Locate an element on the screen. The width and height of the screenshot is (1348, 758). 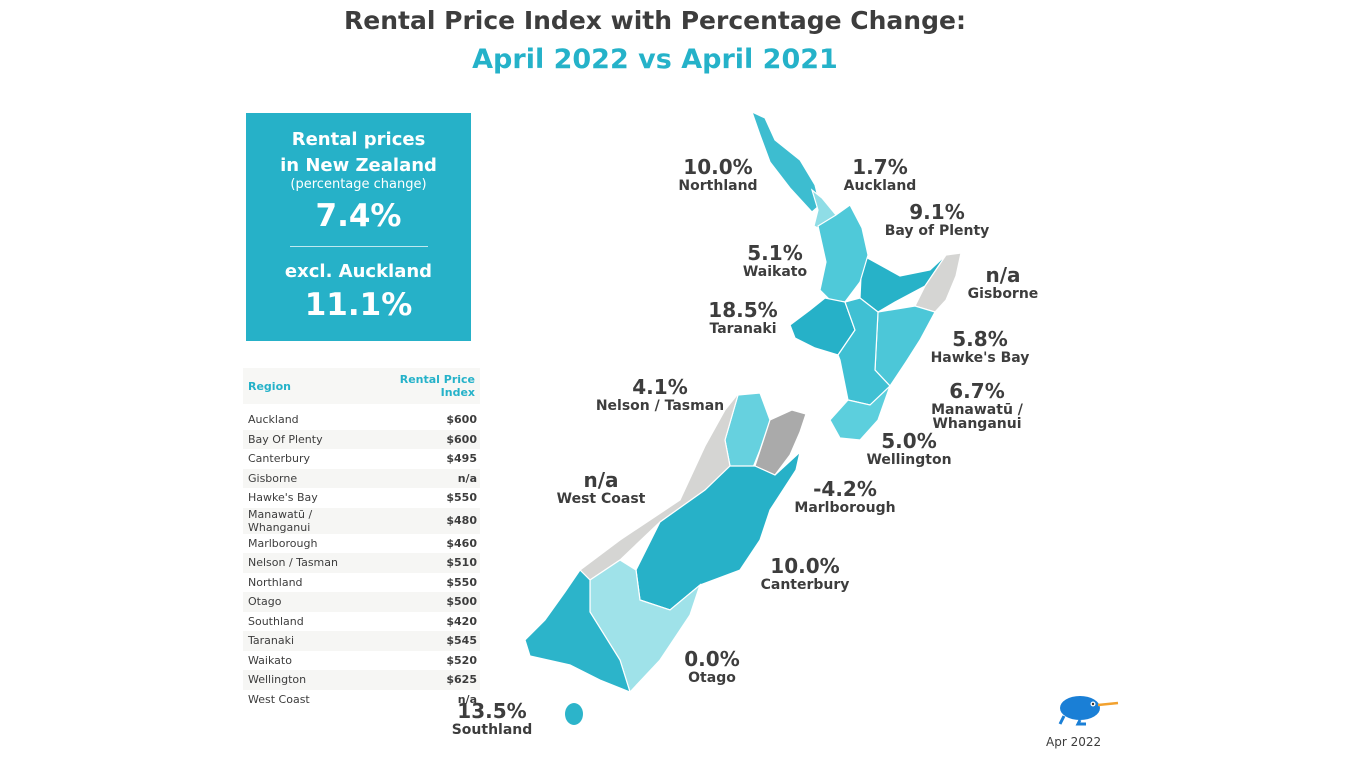
table-row: Marlborough $460 is located at coordinates (361, 544).